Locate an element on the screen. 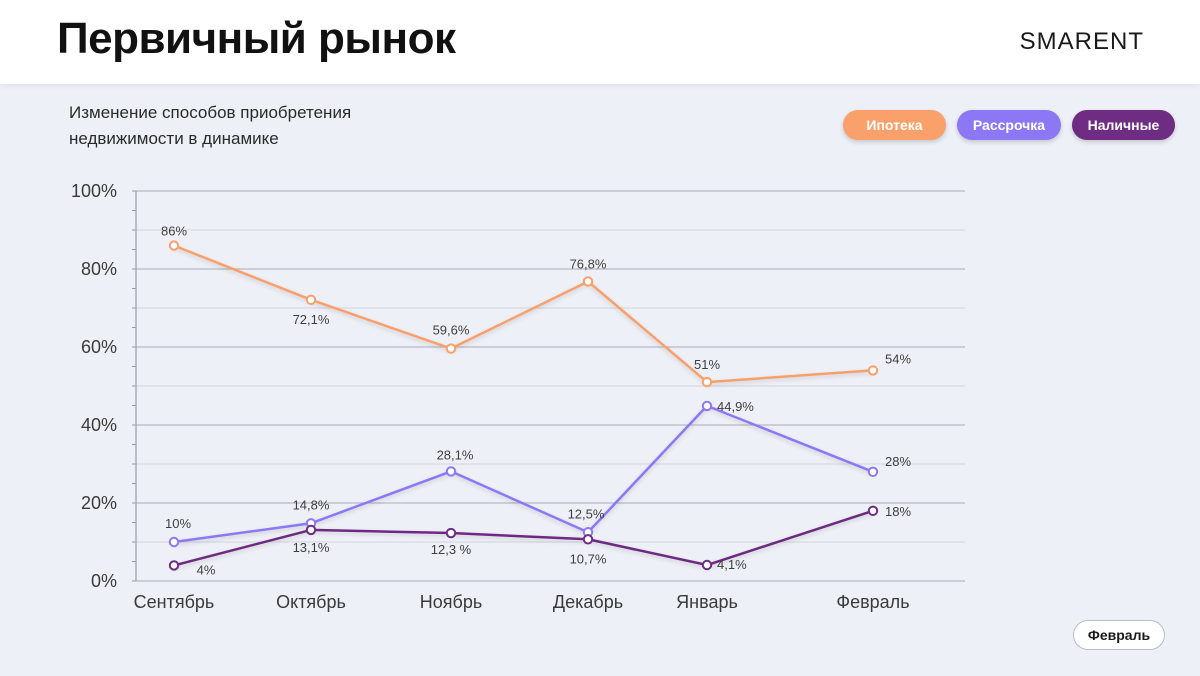 This screenshot has height=676, width=1200. x-tick-label: Ноябрь is located at coordinates (451, 602).